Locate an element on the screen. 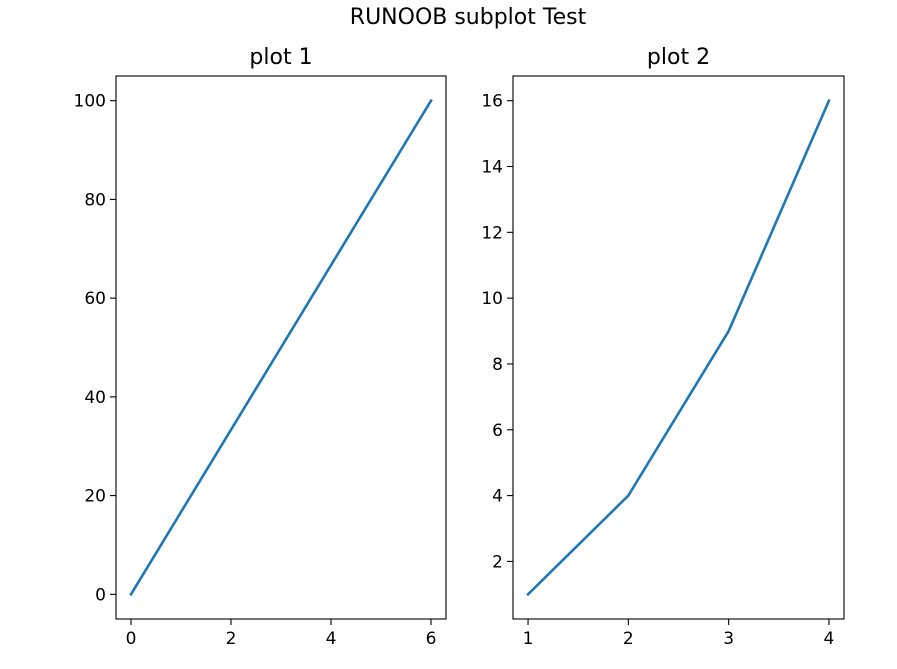 The width and height of the screenshot is (897, 669). subplot-2-title: plot 2 is located at coordinates (678, 57).